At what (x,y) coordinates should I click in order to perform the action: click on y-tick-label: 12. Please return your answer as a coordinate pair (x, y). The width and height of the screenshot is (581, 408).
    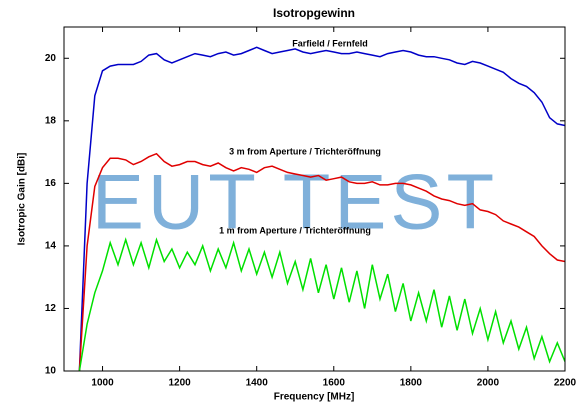
    Looking at the image, I should click on (51, 308).